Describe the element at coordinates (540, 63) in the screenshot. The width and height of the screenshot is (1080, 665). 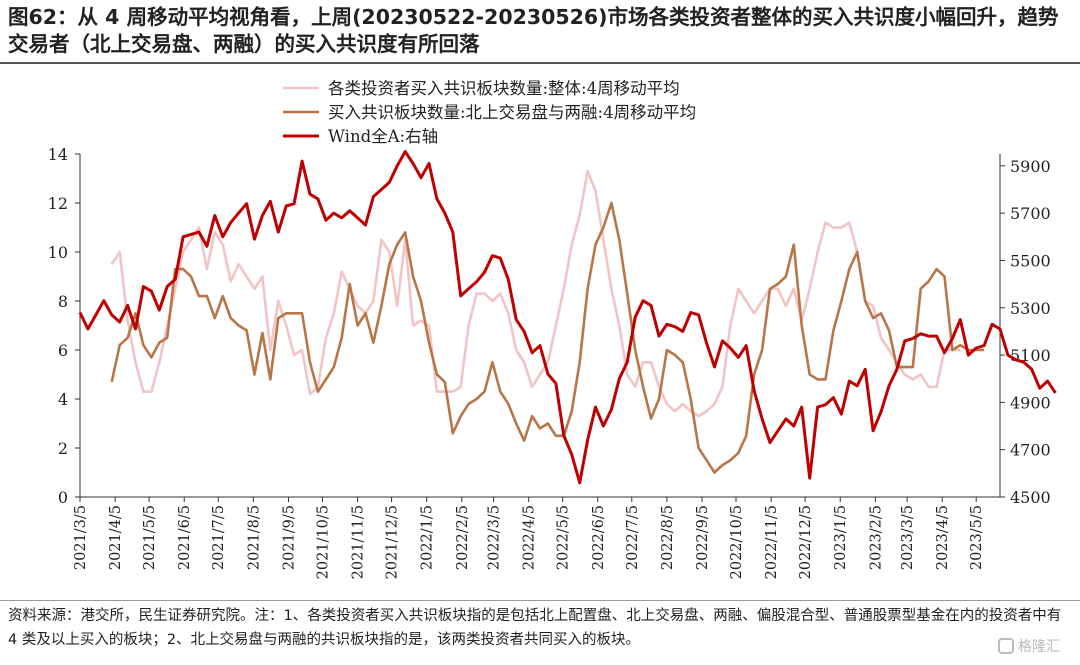
I see `title-divider` at that location.